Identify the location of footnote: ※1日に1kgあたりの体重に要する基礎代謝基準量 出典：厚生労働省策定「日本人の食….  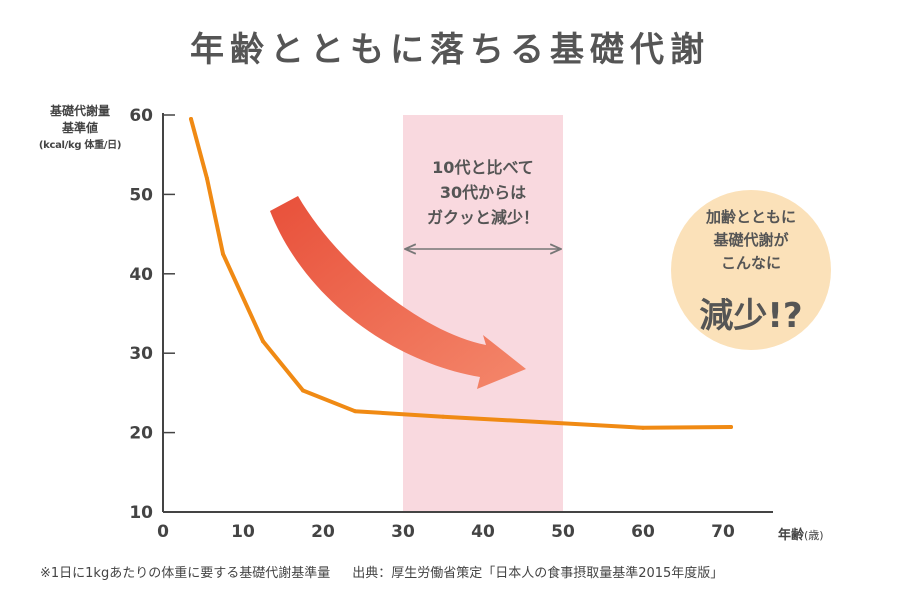
(381, 571).